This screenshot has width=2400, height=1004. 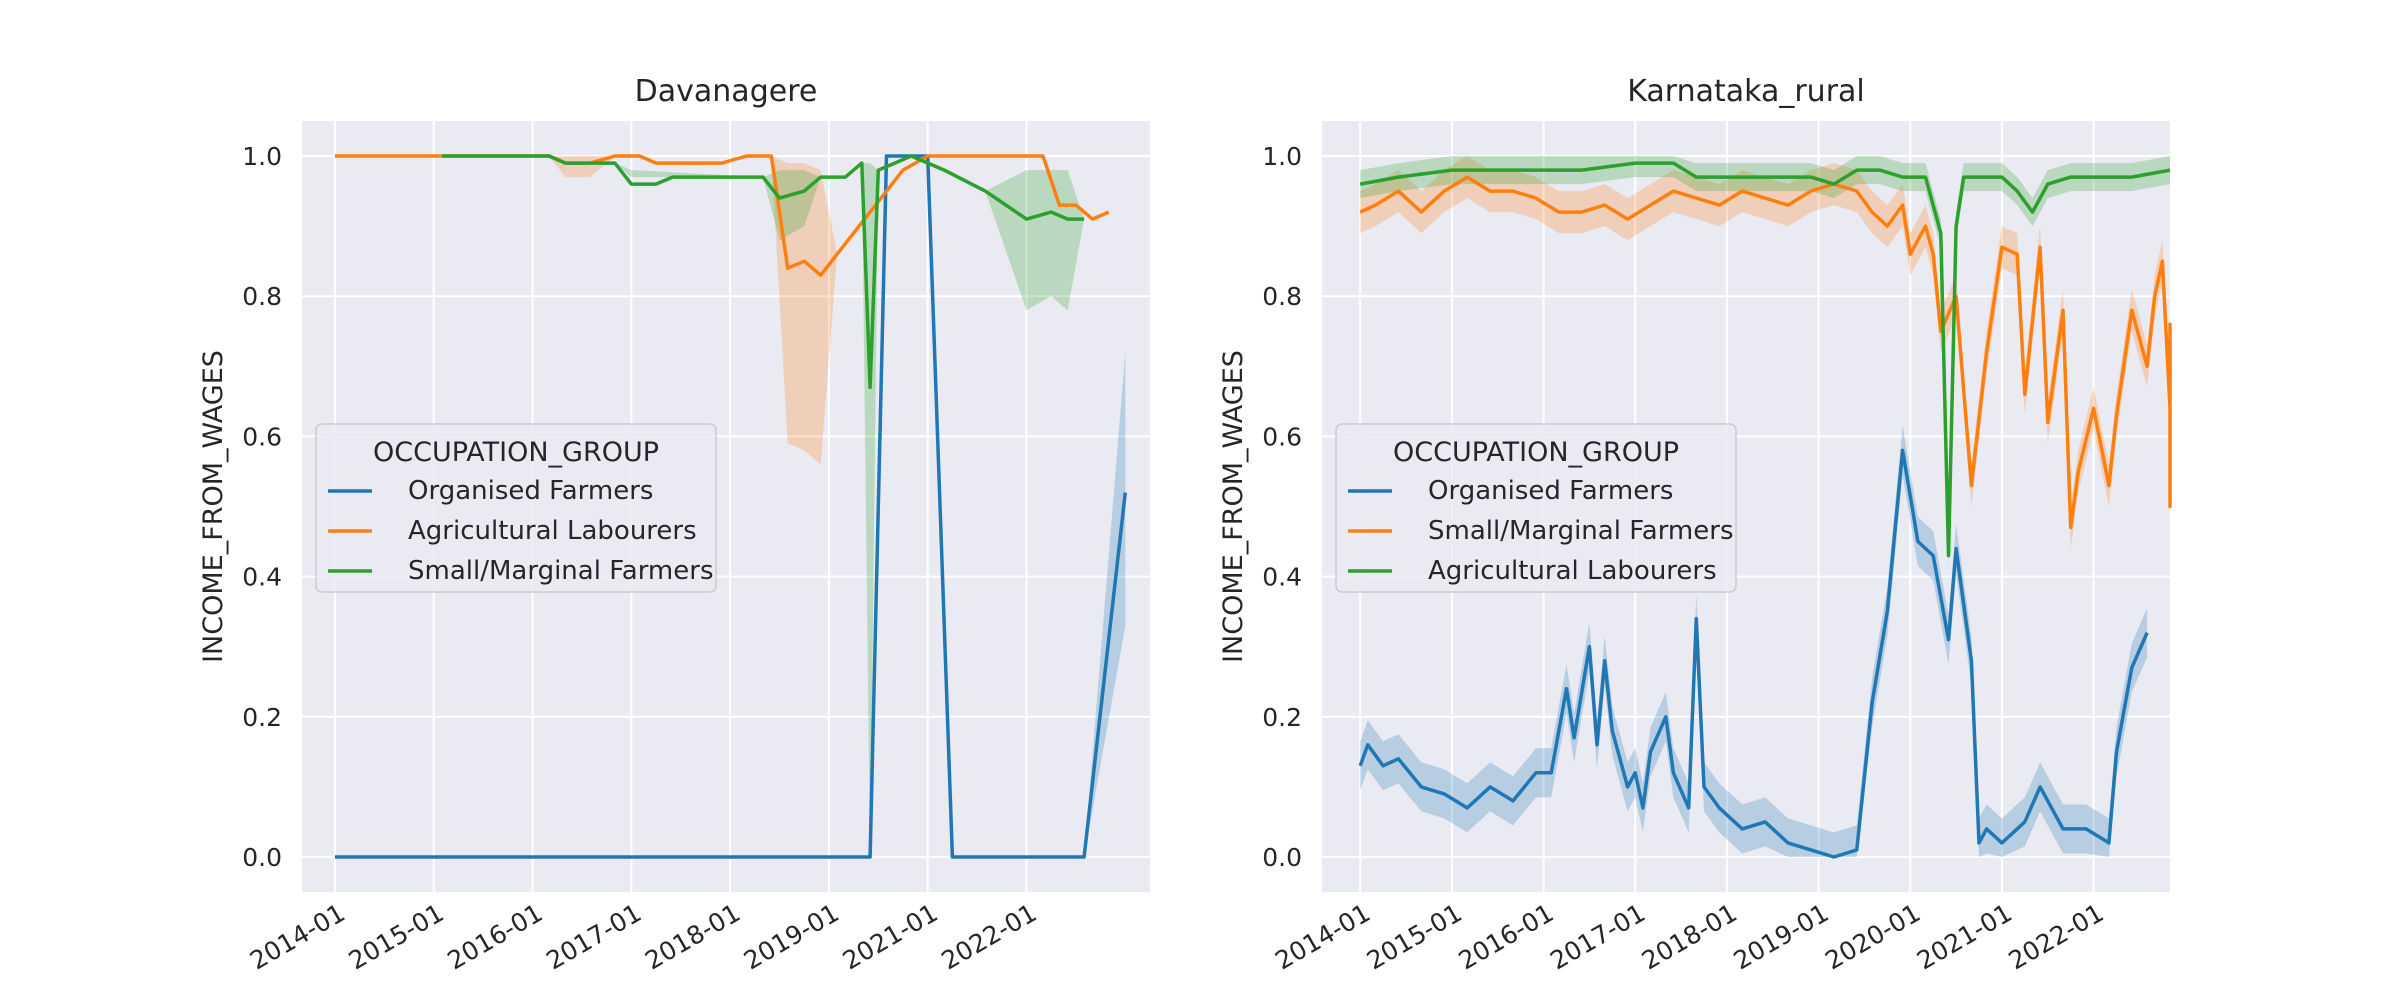 What do you see at coordinates (726, 91) in the screenshot?
I see `chart-title: Davanagere` at bounding box center [726, 91].